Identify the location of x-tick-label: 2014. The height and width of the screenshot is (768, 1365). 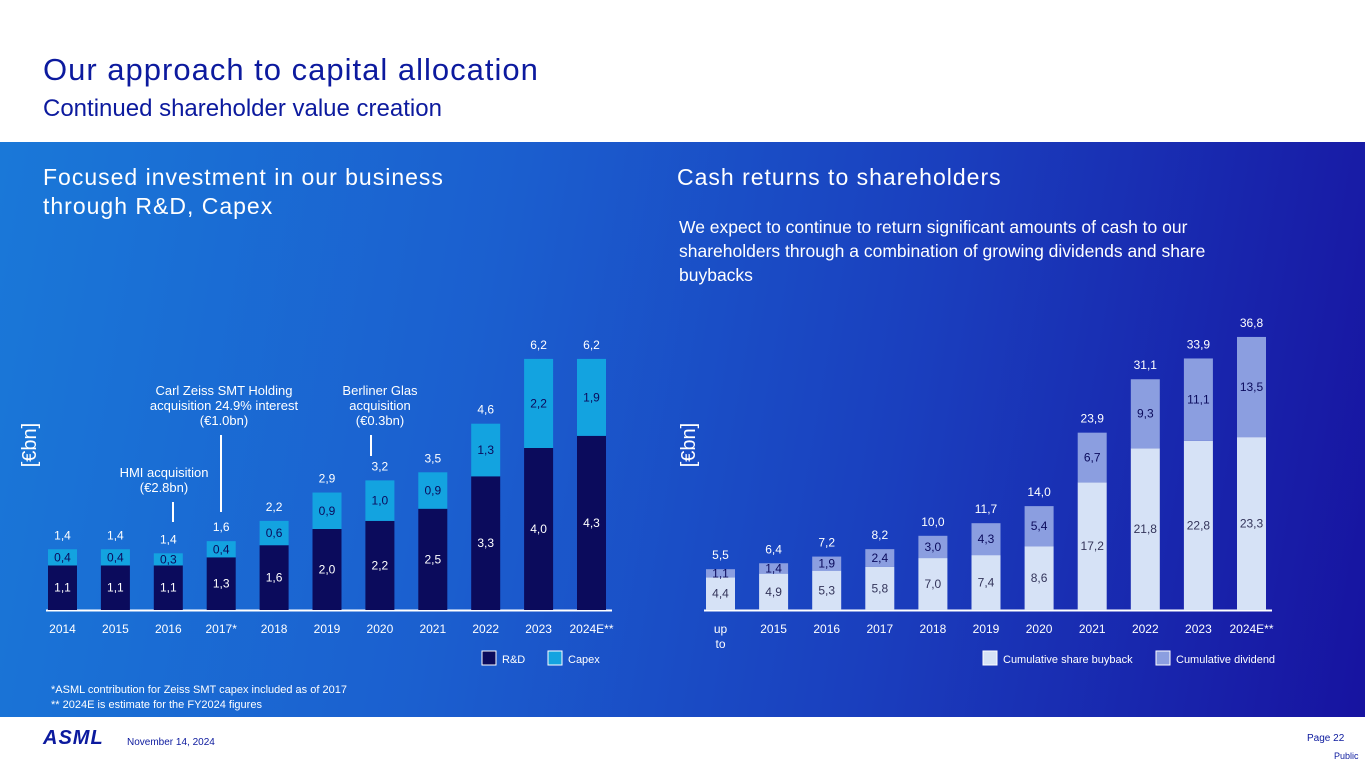
(62, 629).